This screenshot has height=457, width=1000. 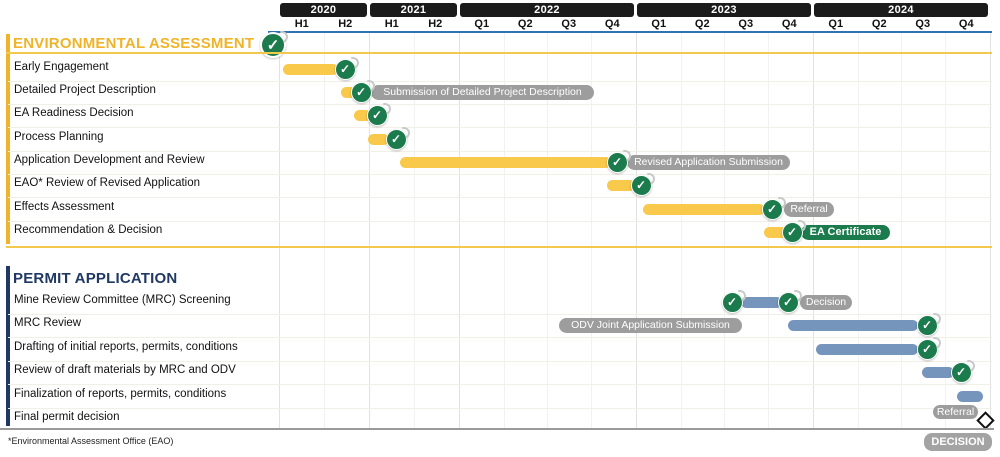 I want to click on header-underline, so click(x=630, y=32).